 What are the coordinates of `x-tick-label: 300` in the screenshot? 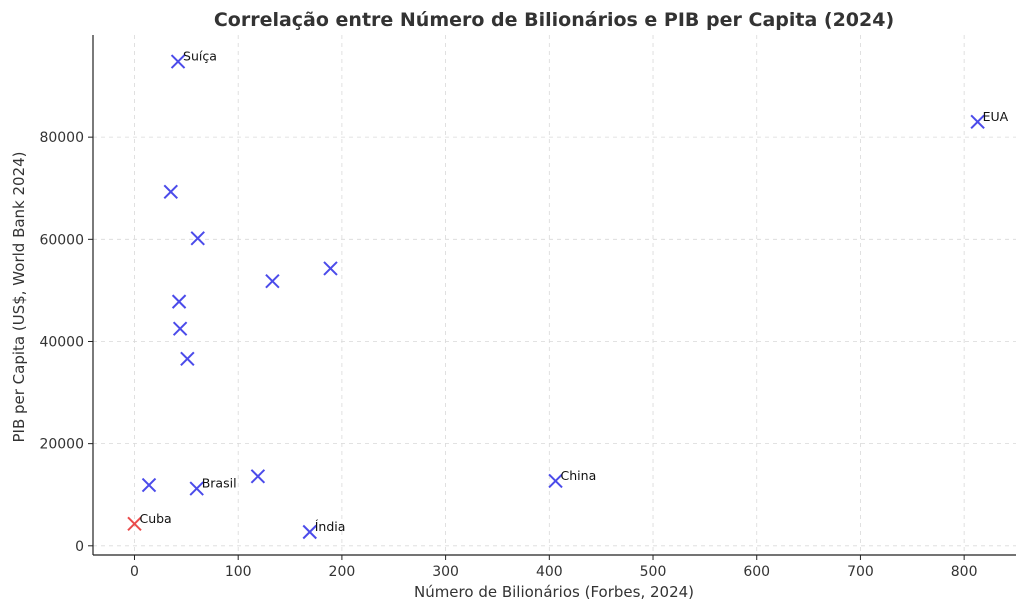 It's located at (445, 572).